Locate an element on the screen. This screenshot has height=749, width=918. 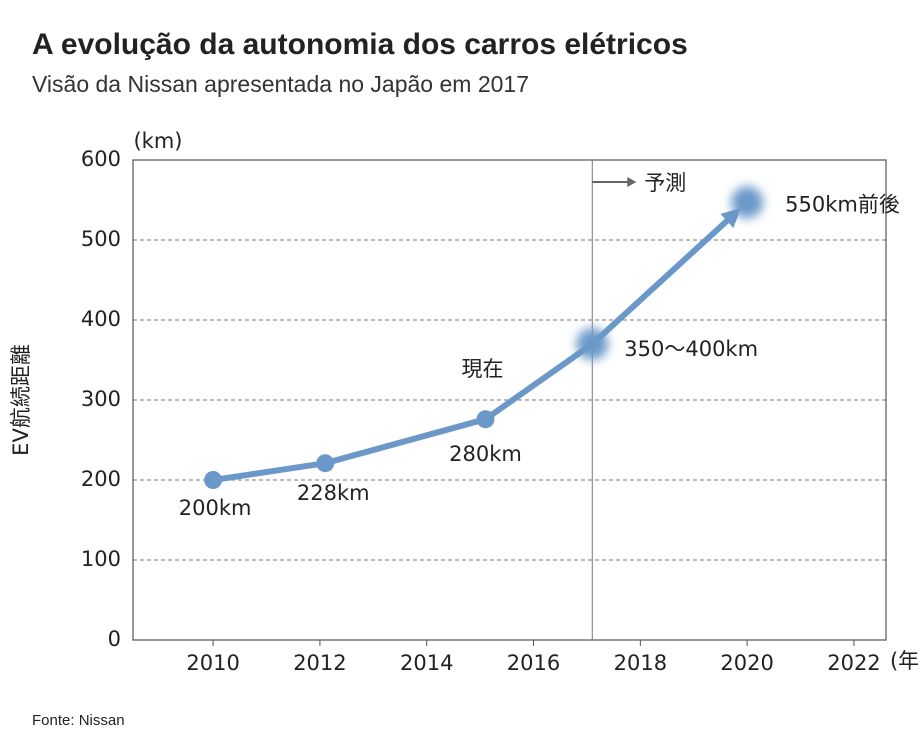
x-tick-label: 2018 is located at coordinates (640, 663).